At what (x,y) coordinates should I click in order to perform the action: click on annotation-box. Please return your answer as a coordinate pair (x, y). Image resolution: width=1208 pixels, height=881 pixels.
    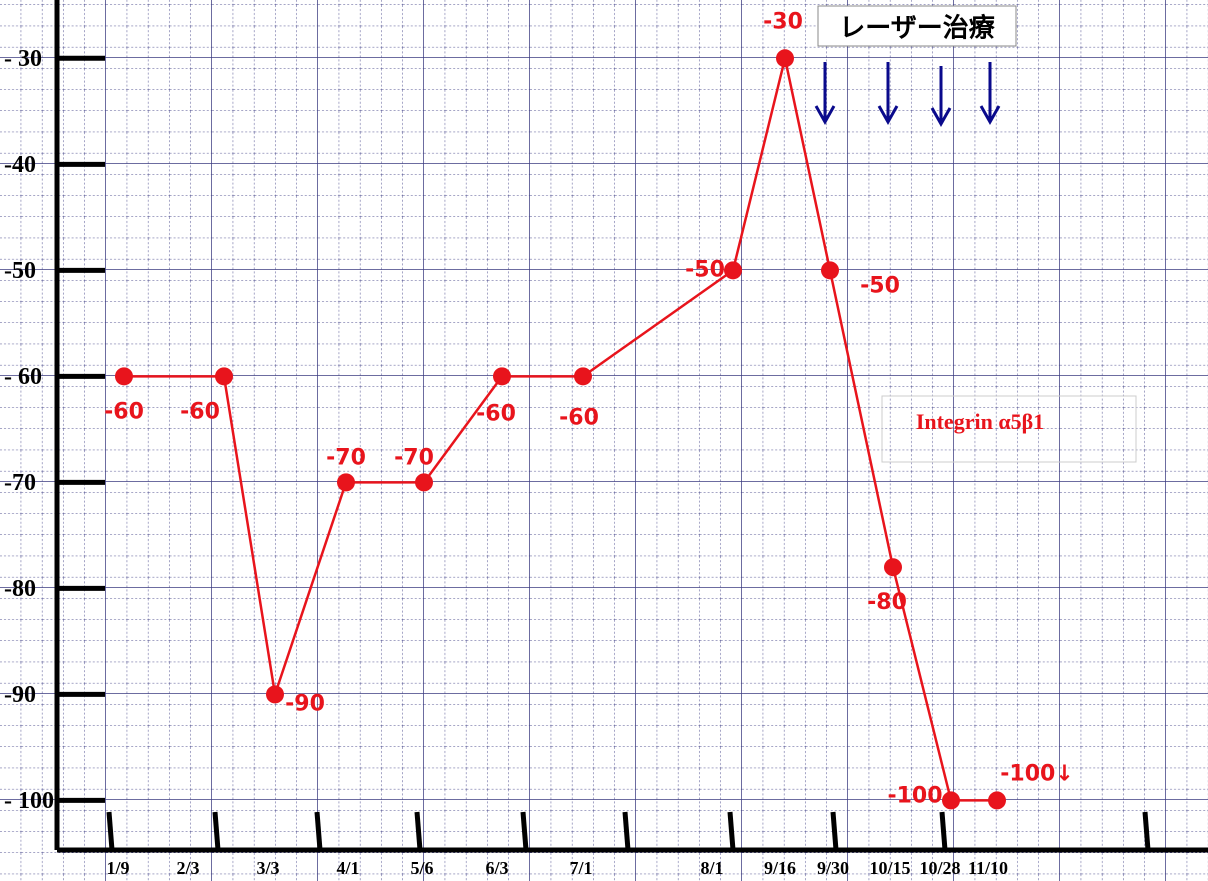
    Looking at the image, I should click on (917, 26).